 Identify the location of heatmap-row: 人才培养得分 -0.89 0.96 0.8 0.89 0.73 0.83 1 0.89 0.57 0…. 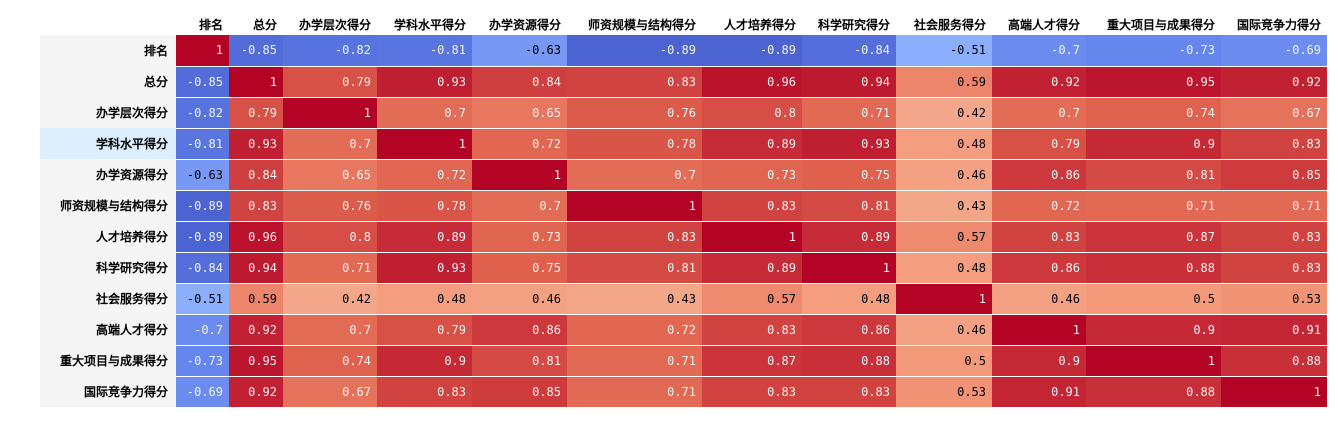
(683, 237).